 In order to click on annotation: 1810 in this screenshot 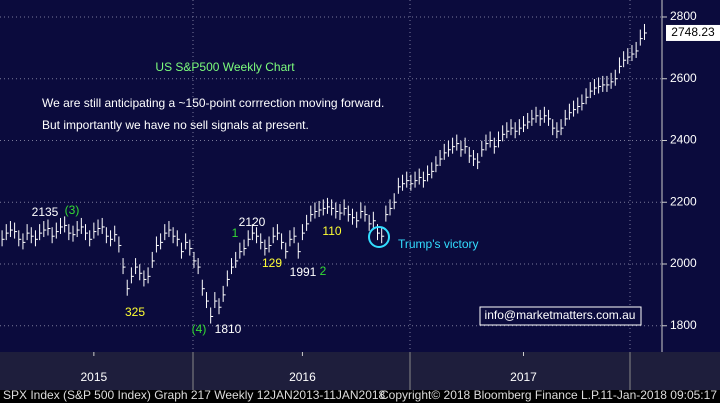, I will do `click(228, 329)`.